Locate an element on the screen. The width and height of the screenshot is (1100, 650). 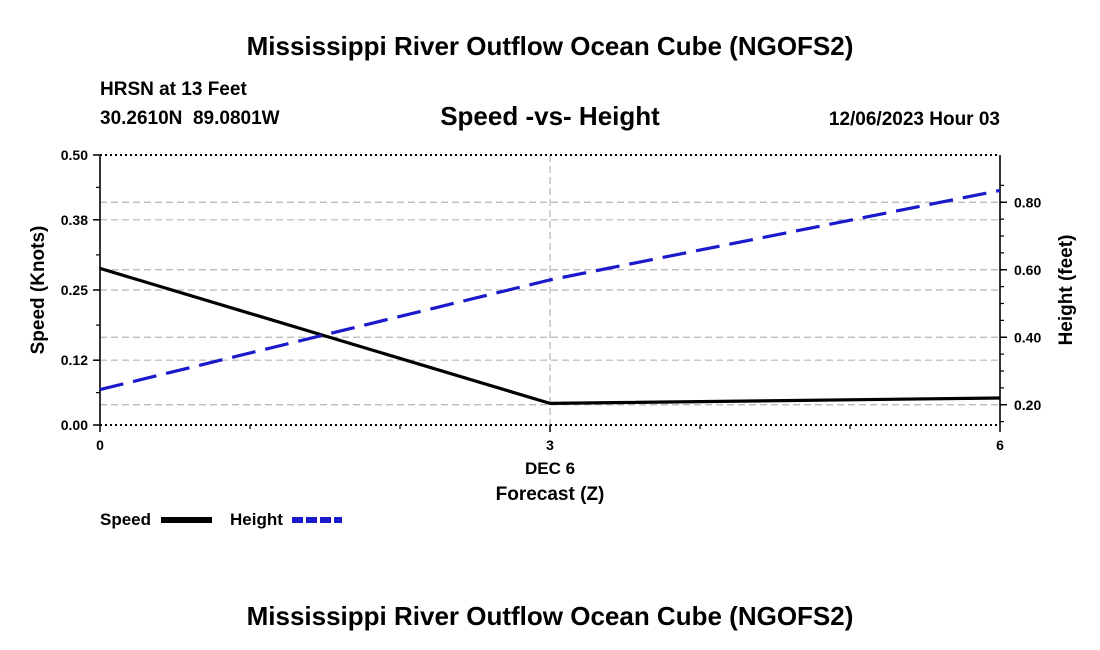
y2-tick-label: 0.20 is located at coordinates (1027, 405).